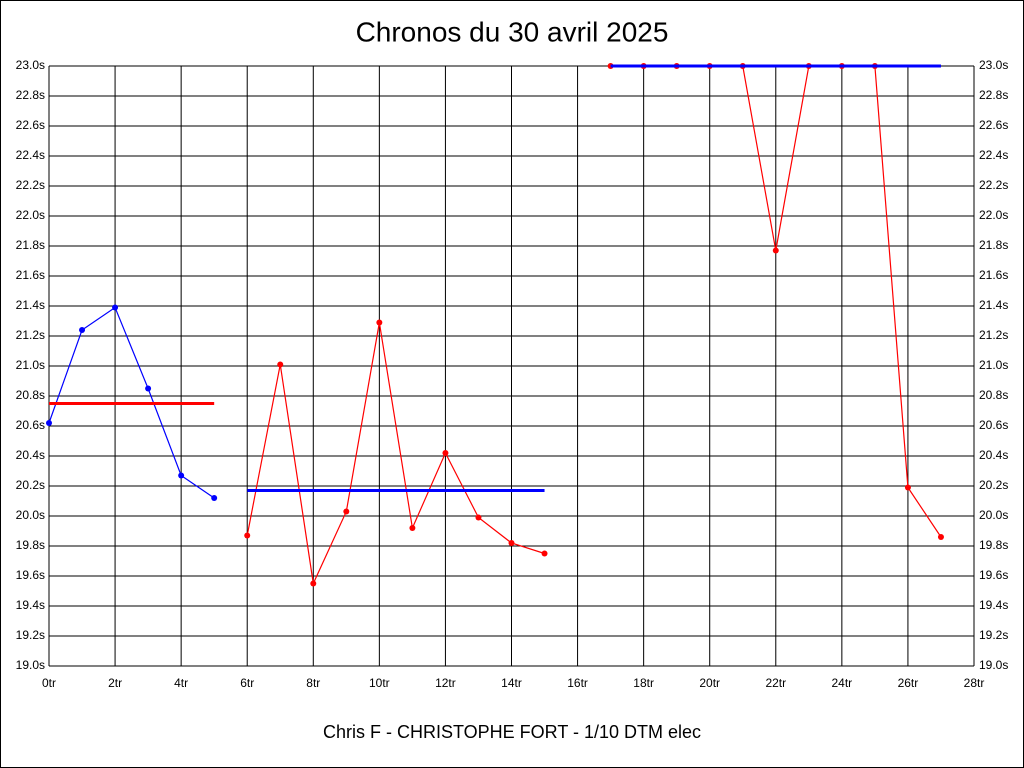 This screenshot has height=768, width=1024. Describe the element at coordinates (30, 155) in the screenshot. I see `y-tick-label: 22.4s` at that location.